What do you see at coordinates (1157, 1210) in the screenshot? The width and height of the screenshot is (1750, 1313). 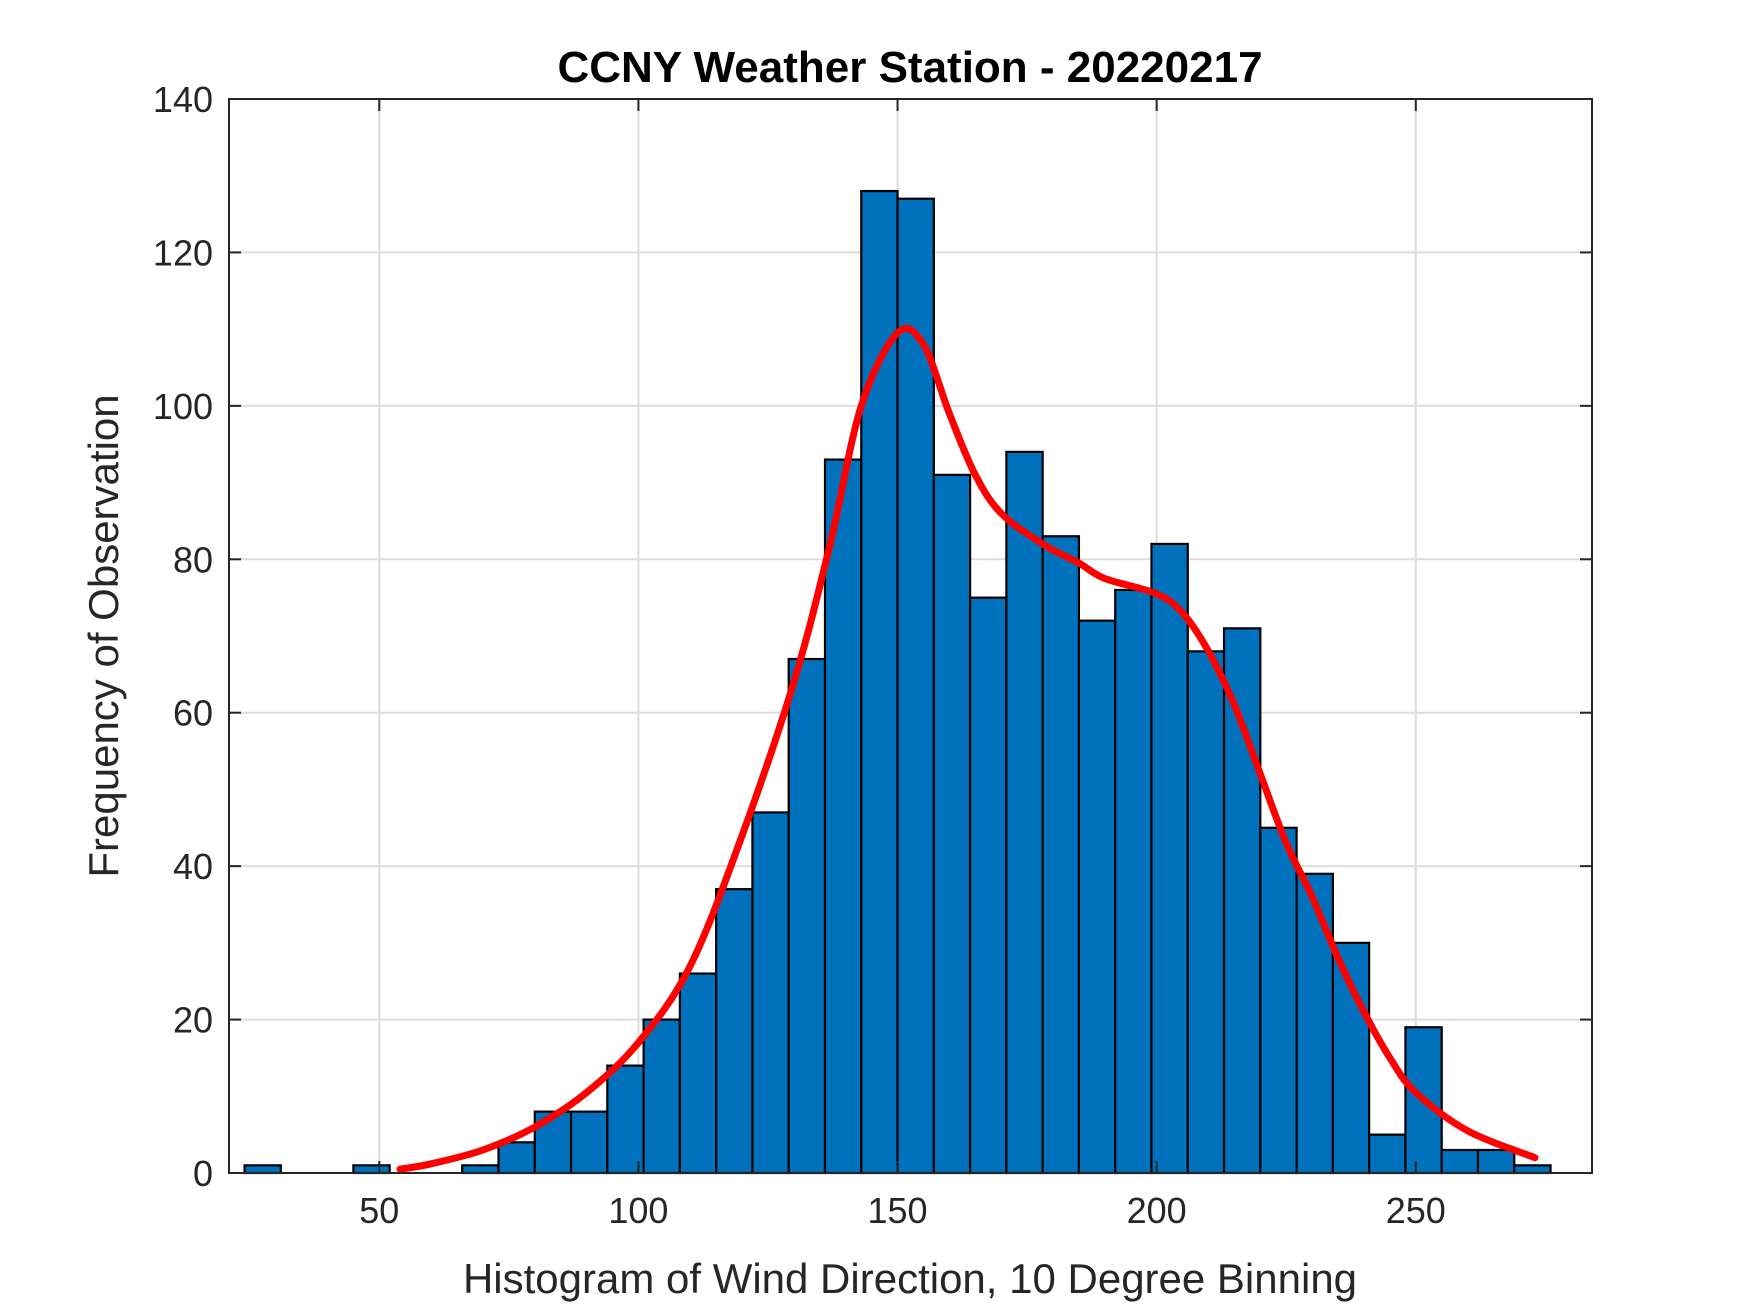 I see `x-tick-label: 200` at bounding box center [1157, 1210].